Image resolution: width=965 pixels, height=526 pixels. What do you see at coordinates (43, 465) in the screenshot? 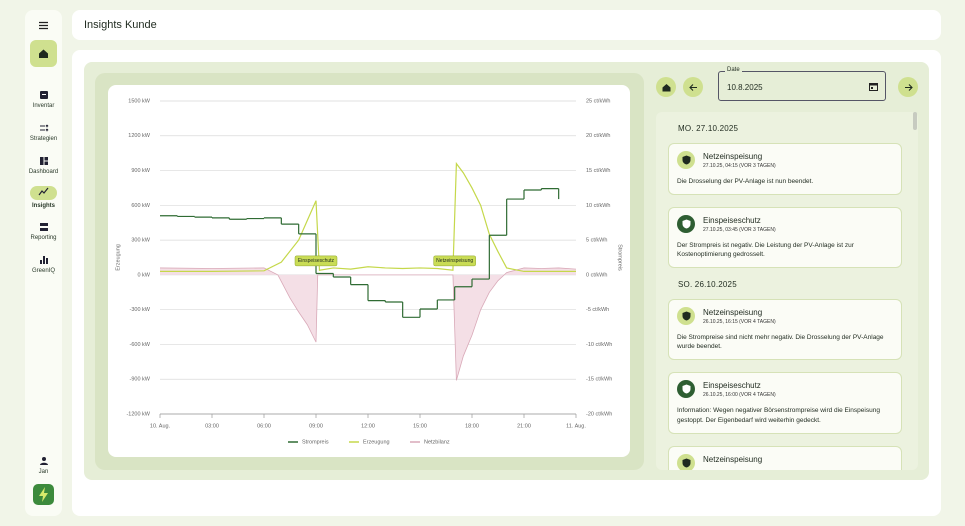
I see `user-menu: Jan` at bounding box center [43, 465].